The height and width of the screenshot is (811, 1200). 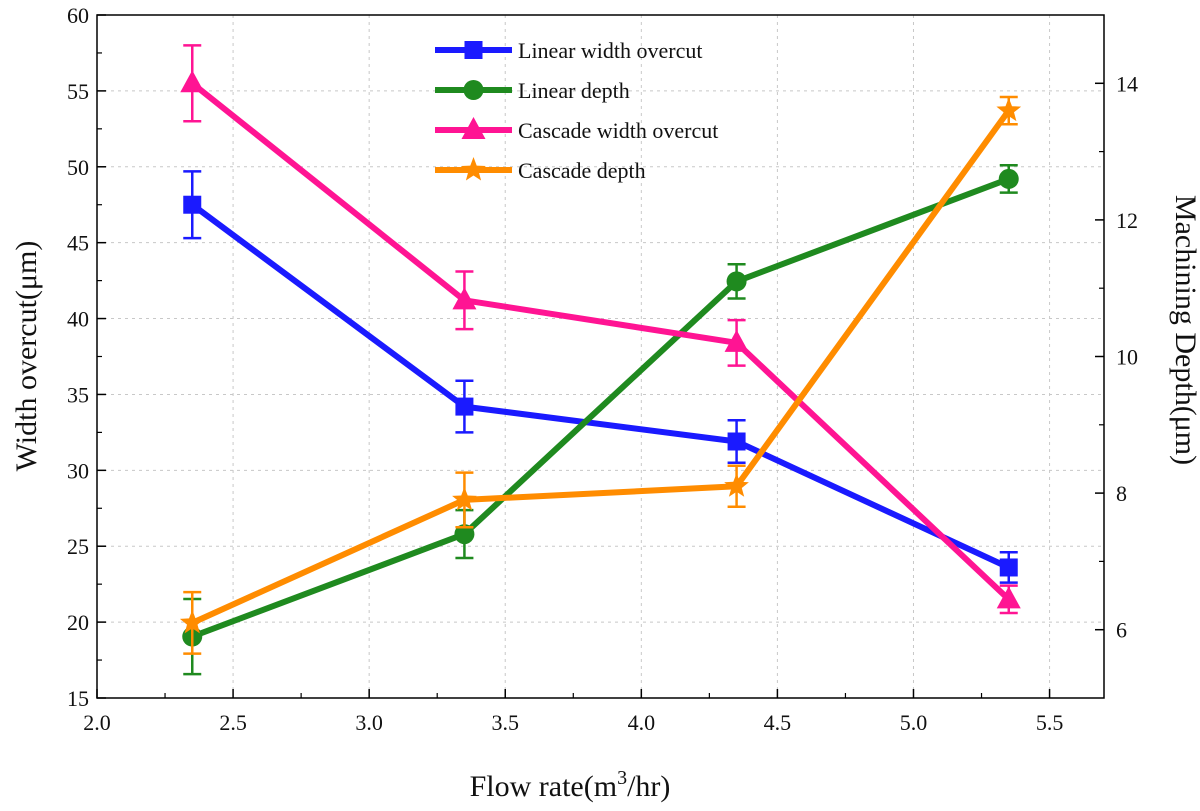 What do you see at coordinates (570, 785) in the screenshot?
I see `x-axis-title: Flow rate(m3/hr)` at bounding box center [570, 785].